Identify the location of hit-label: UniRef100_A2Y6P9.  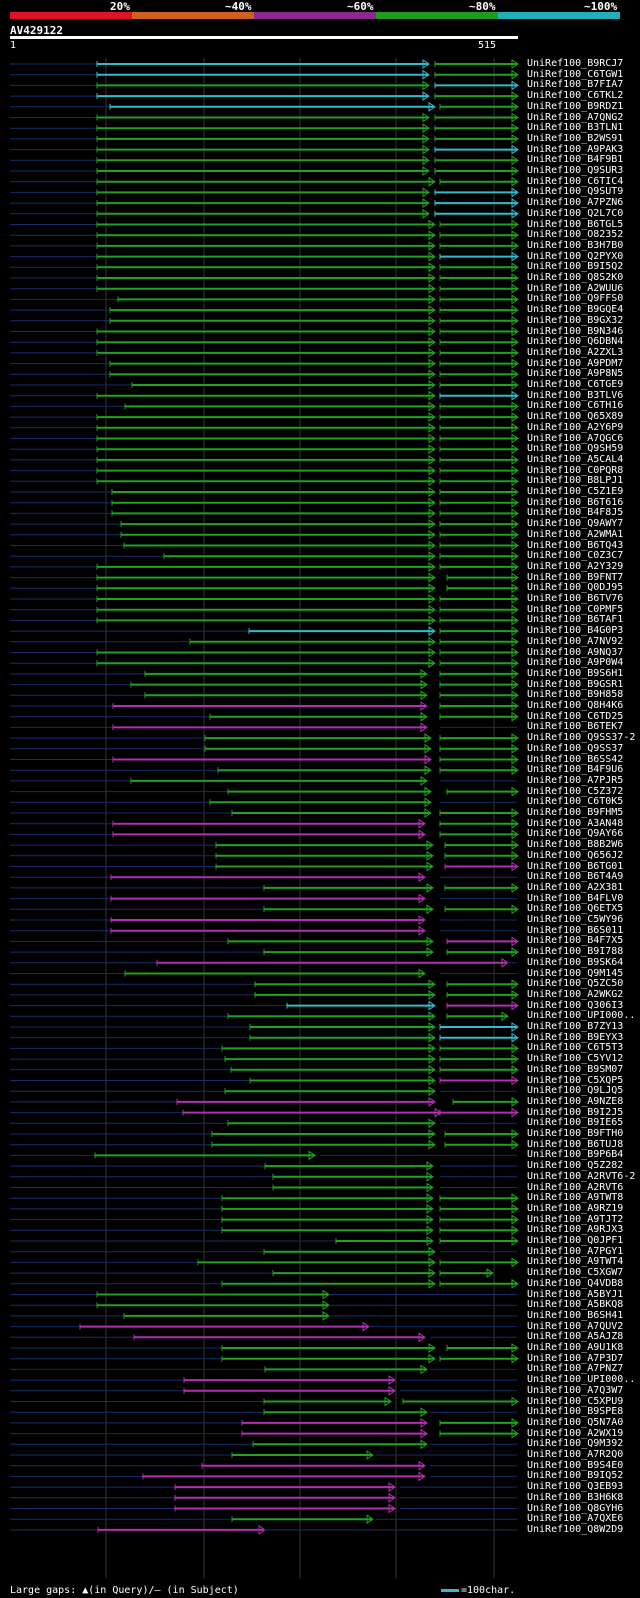
(575, 427).